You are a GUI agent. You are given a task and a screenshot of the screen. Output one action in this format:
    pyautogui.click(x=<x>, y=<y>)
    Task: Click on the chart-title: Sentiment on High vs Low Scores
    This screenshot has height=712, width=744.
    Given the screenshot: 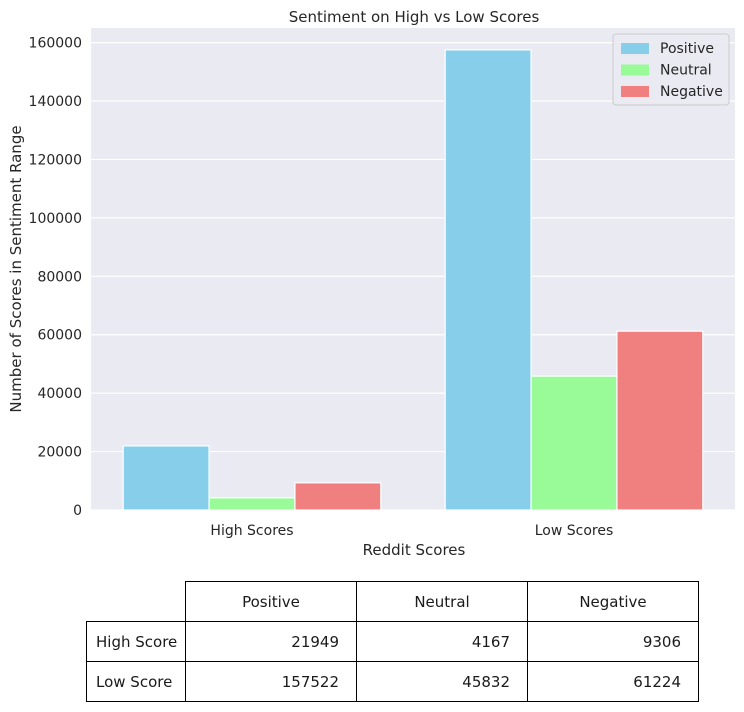 What is the action you would take?
    pyautogui.click(x=414, y=17)
    